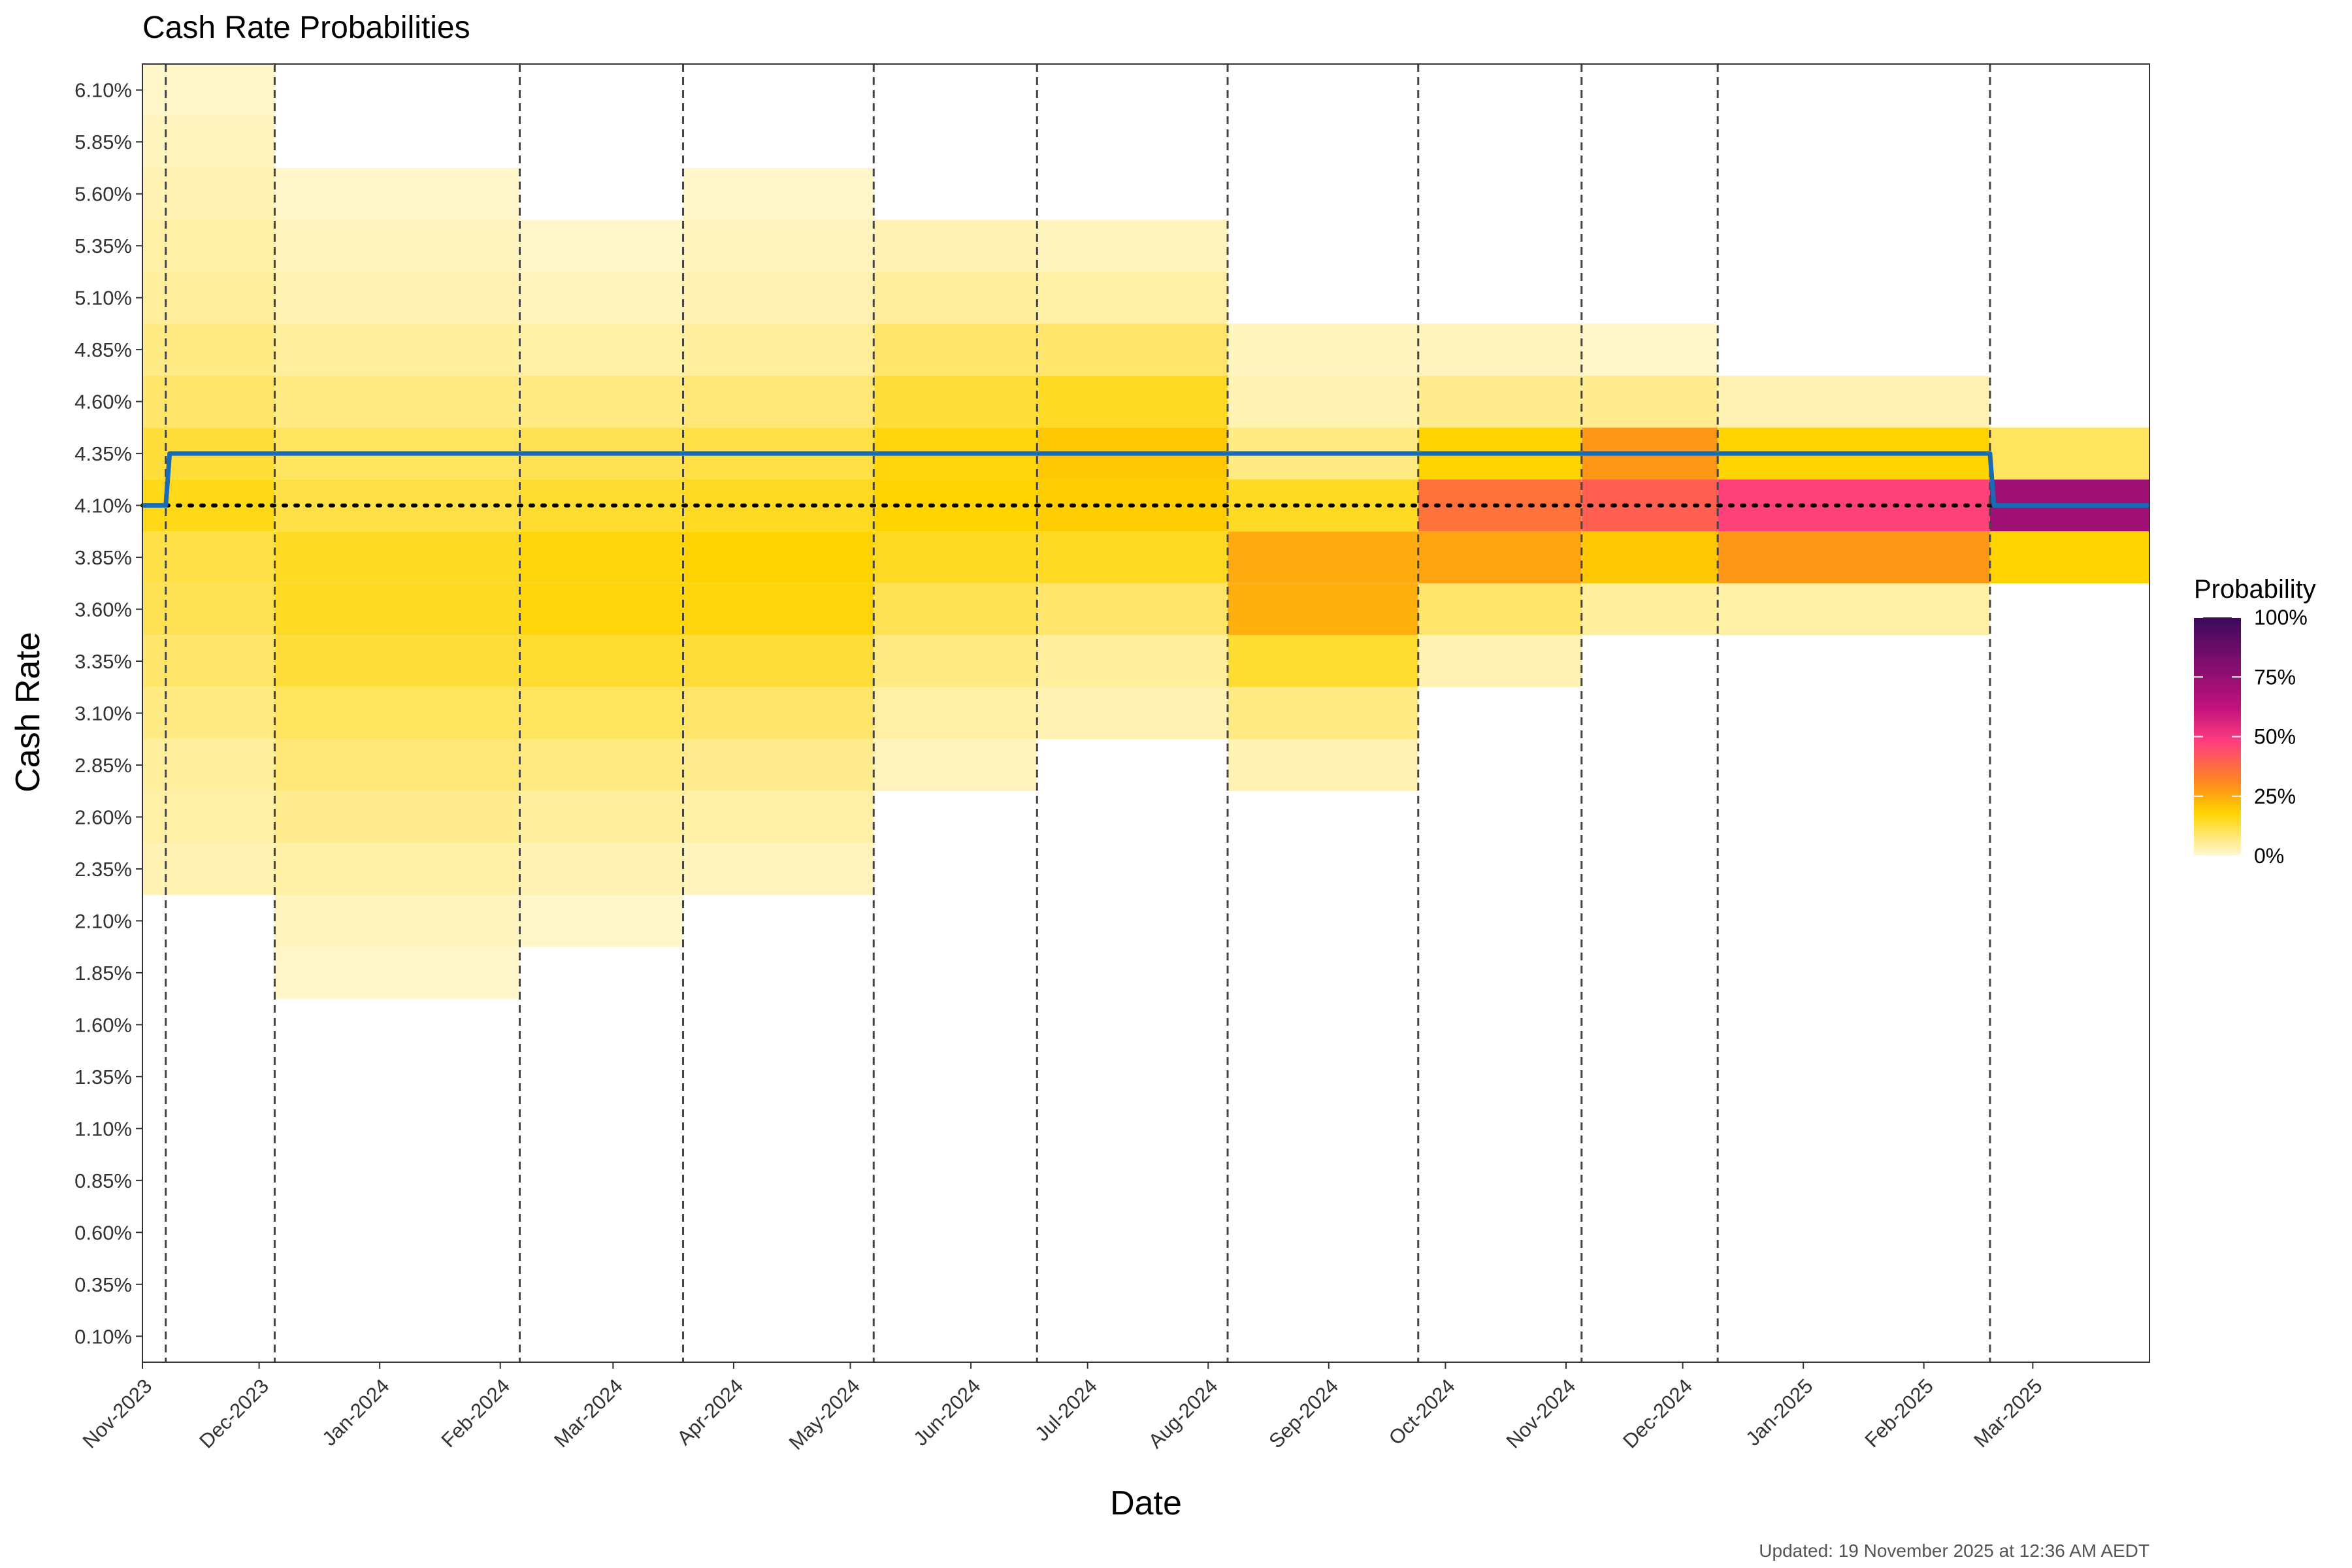  I want to click on y-tick-label-0.35%: 0.35%, so click(103, 1284).